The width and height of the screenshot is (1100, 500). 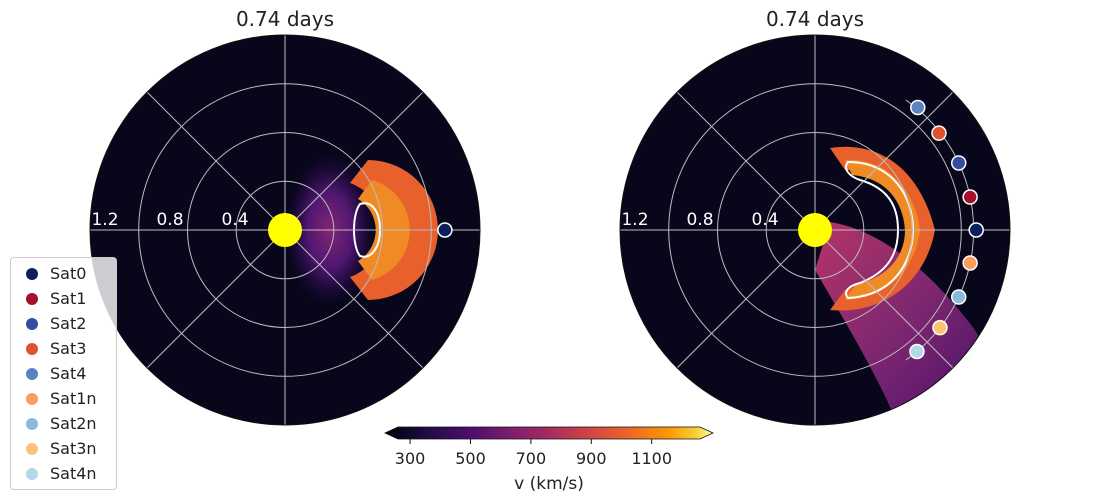 I want to click on legend-label: Sat1, so click(x=68, y=298).